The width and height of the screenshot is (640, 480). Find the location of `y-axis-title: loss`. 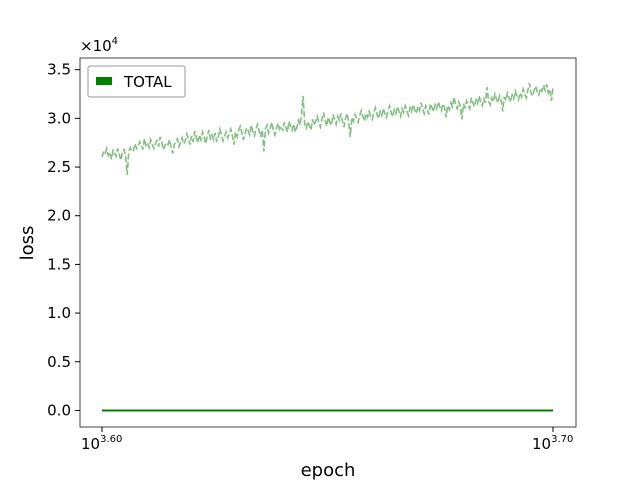

y-axis-title: loss is located at coordinates (27, 243).